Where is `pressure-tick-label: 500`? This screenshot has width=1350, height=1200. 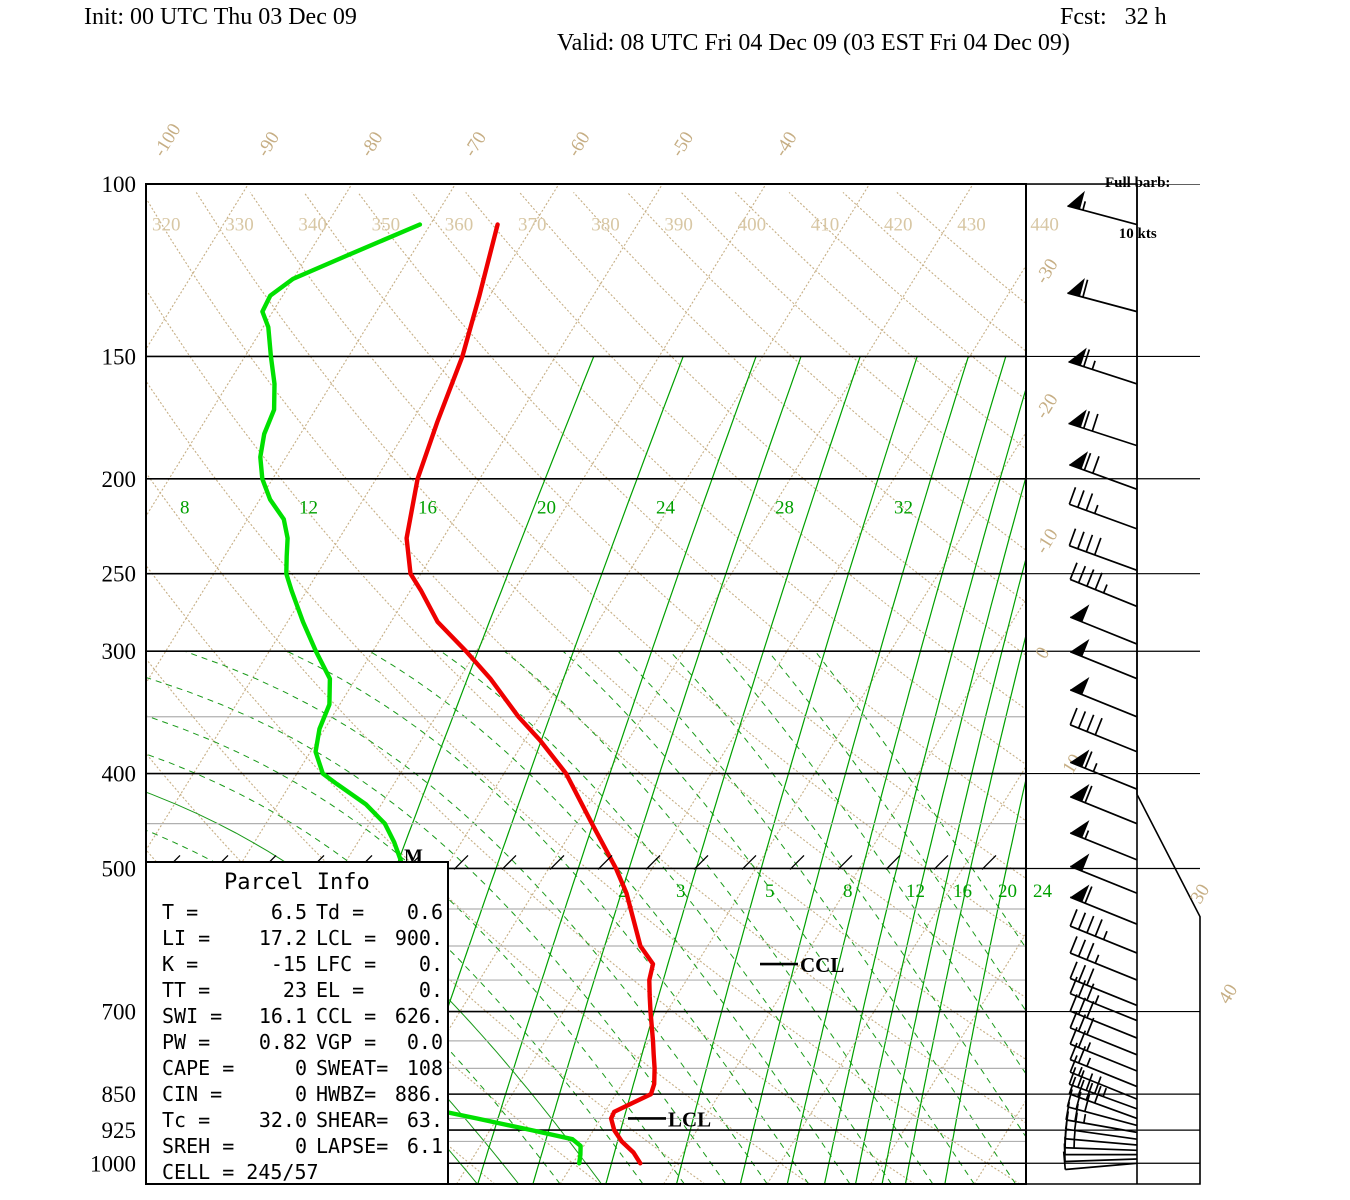
pressure-tick-label: 500 is located at coordinates (119, 868).